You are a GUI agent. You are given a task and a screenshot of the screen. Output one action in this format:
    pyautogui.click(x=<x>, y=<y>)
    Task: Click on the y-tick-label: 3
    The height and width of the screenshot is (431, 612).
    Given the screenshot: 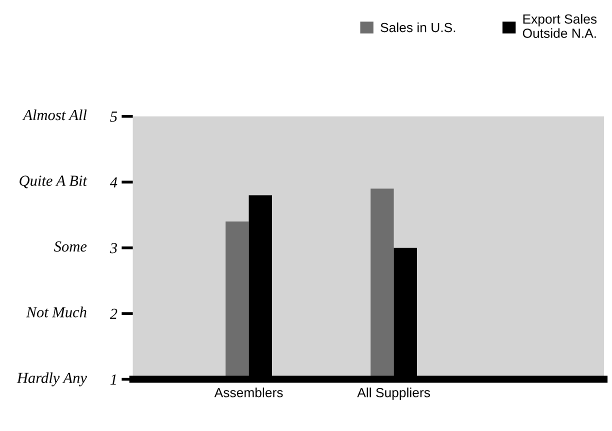 What is the action you would take?
    pyautogui.click(x=113, y=248)
    